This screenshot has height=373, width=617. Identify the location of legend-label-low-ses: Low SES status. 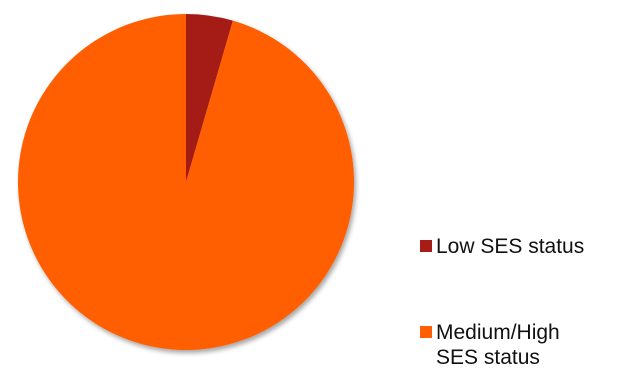
(510, 246).